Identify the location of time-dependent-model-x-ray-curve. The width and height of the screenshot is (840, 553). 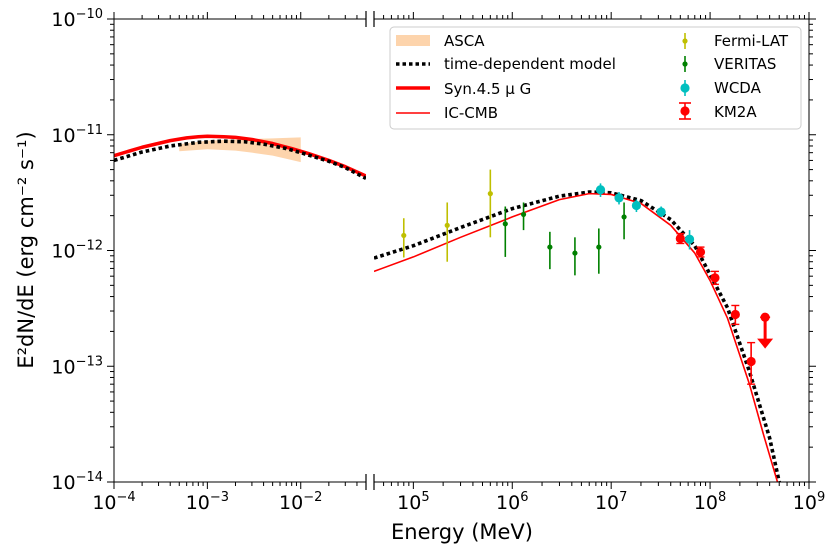
(240, 159).